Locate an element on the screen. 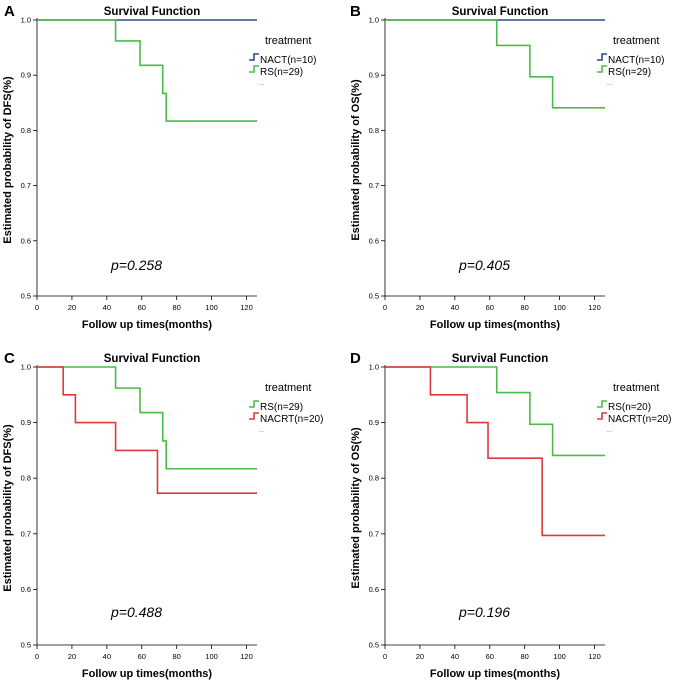 This screenshot has height=689, width=685. p-value-annotation: p=0.258 is located at coordinates (136, 265).